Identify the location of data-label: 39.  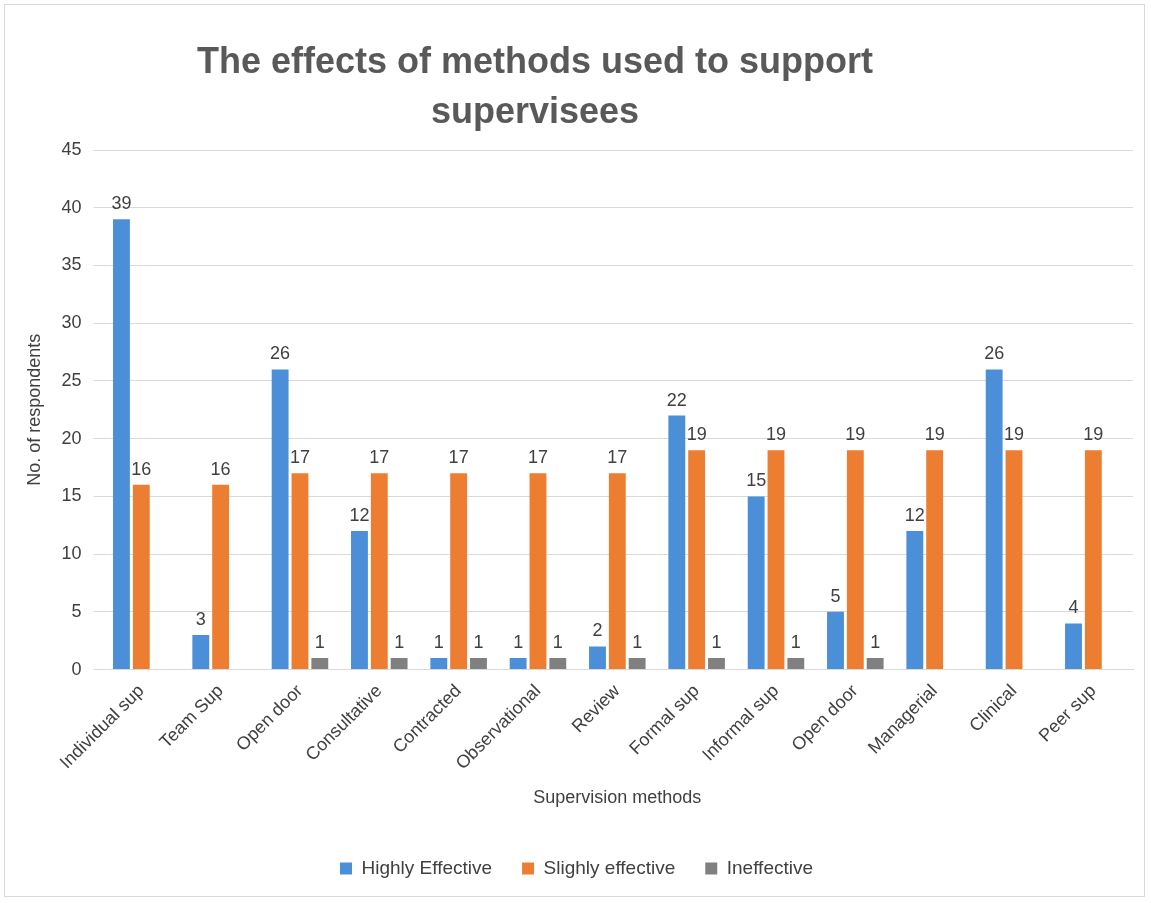
(121, 203).